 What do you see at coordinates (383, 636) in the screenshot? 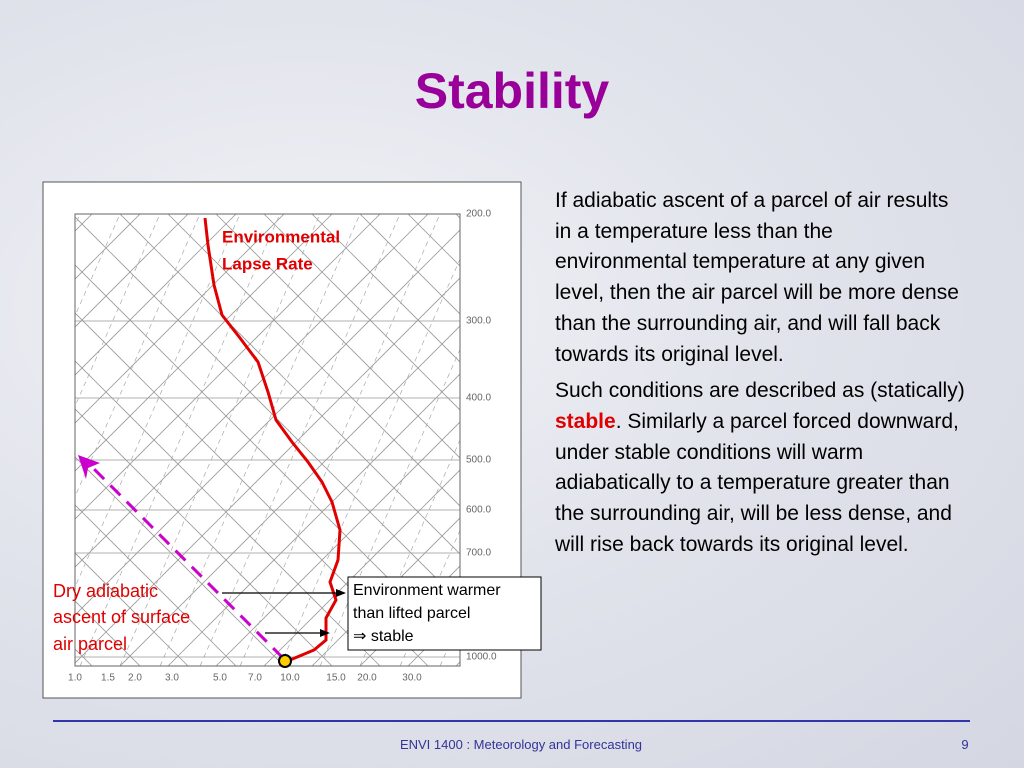
I see `callout-text: ⇒ stable` at bounding box center [383, 636].